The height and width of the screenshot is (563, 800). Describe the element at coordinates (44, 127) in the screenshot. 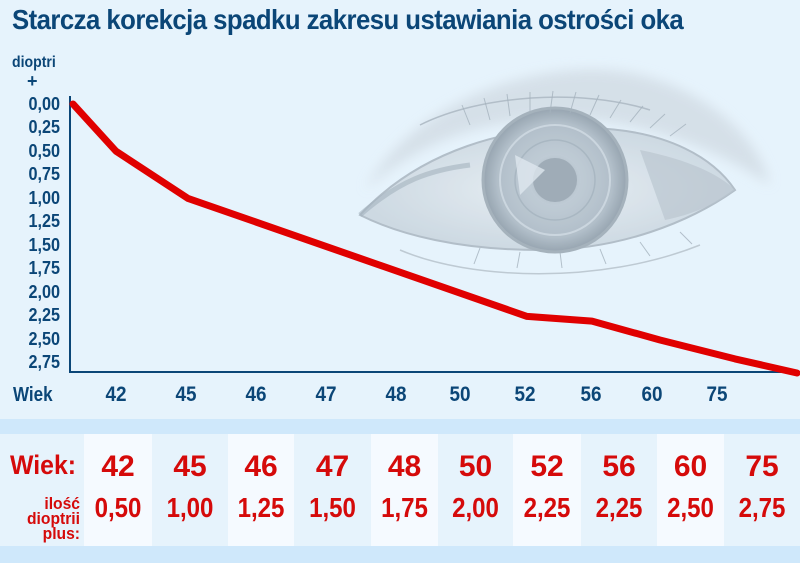

I see `y-tick: 0,25` at that location.